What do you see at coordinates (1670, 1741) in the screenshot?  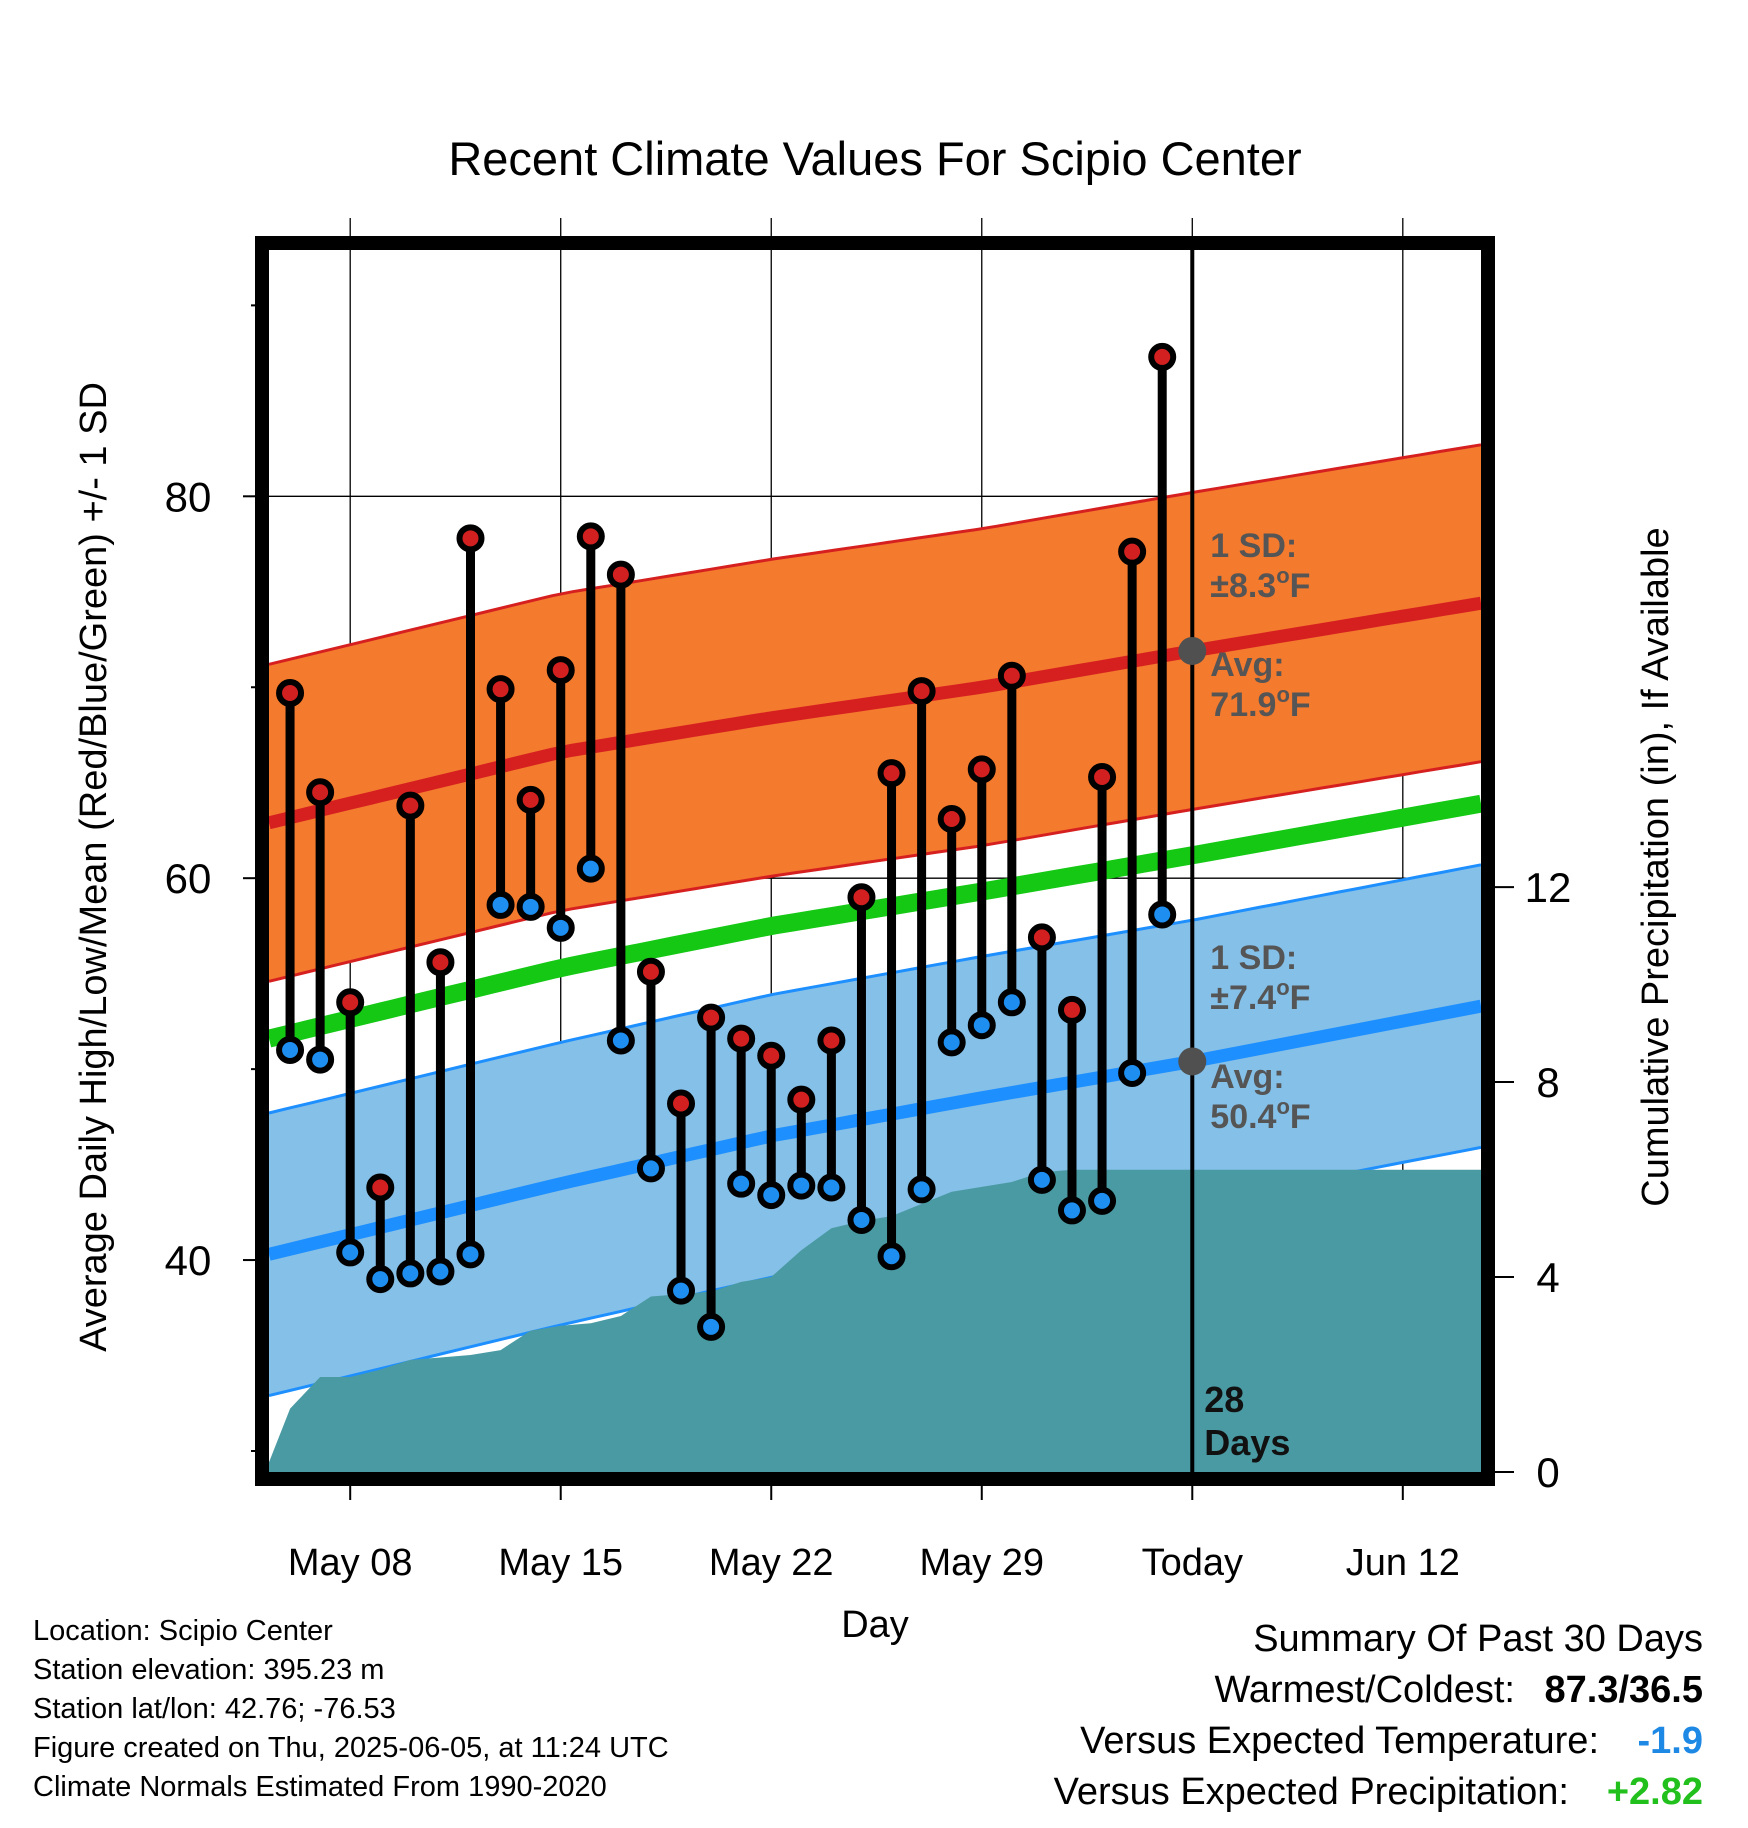 I see `temp-value: -1.9` at bounding box center [1670, 1741].